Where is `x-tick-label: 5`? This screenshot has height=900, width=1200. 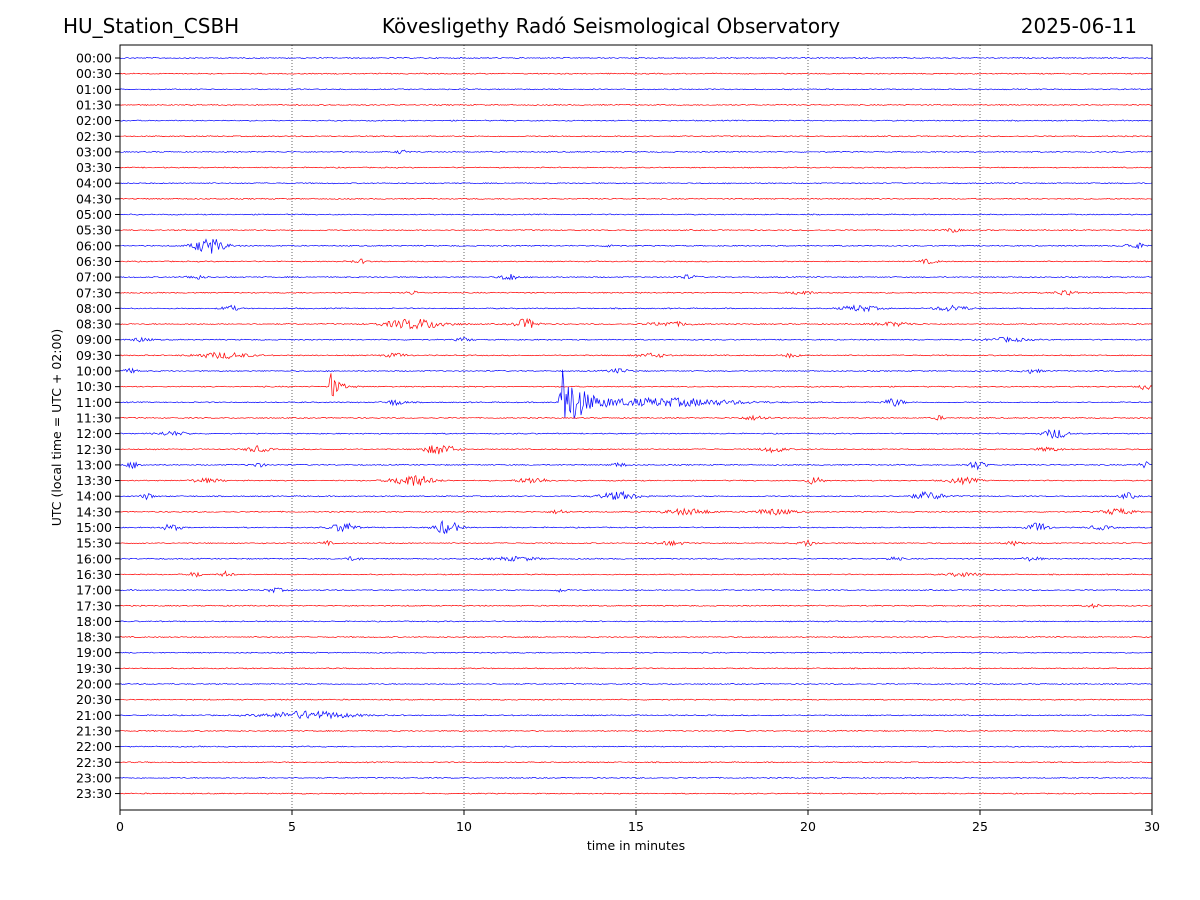 x-tick-label: 5 is located at coordinates (292, 826).